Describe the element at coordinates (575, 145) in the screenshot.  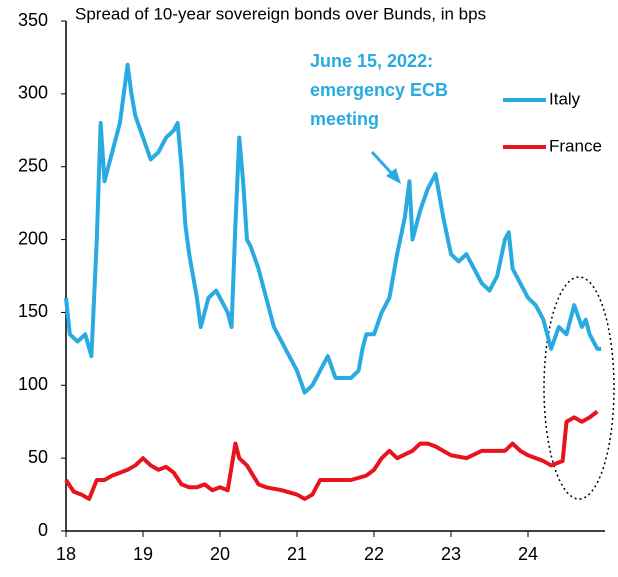
I see `legend-label: France` at that location.